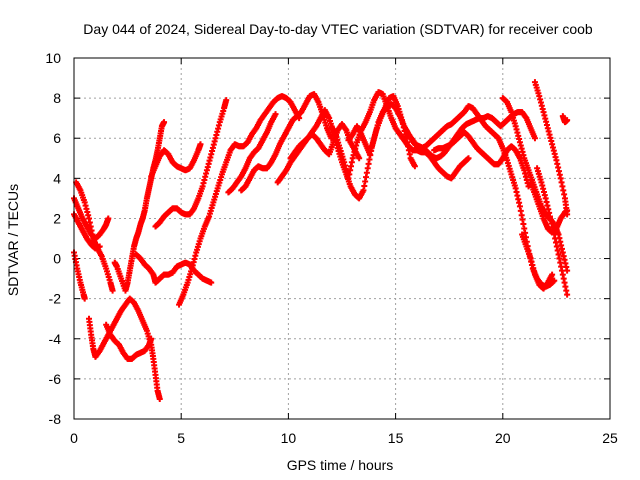 The image size is (640, 480). I want to click on series-arc1, so click(79, 275).